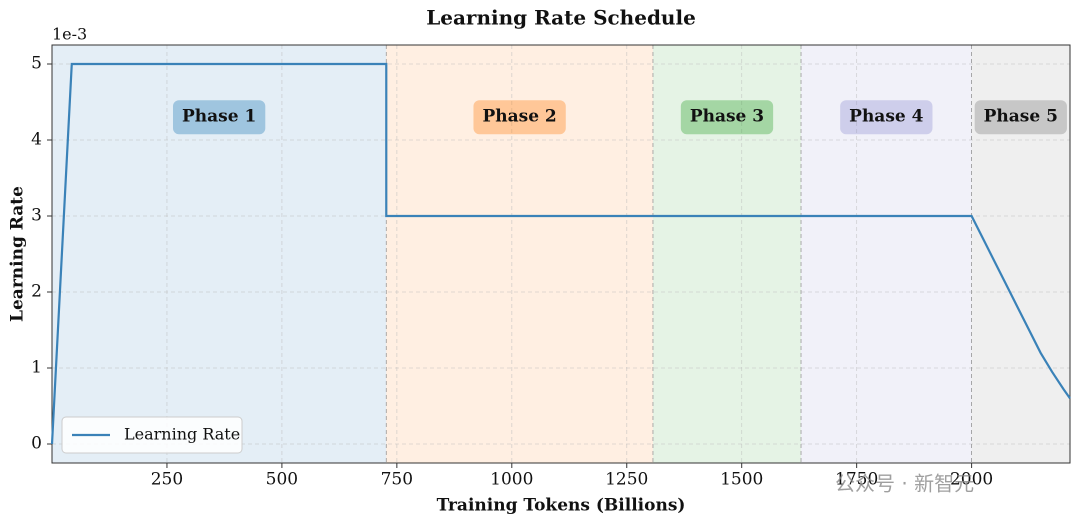  Describe the element at coordinates (18, 254) in the screenshot. I see `y-axis-label: Learning Rate` at that location.